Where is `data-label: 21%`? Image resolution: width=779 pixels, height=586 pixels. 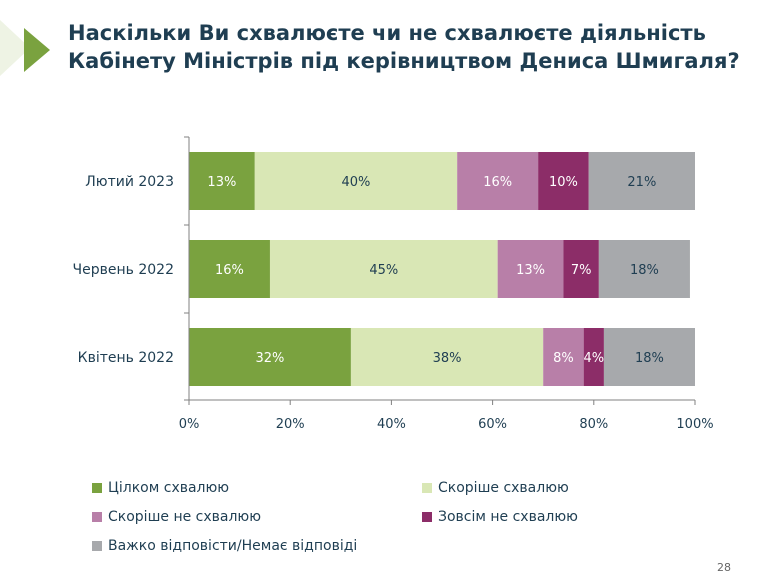
data-label: 21% is located at coordinates (641, 182).